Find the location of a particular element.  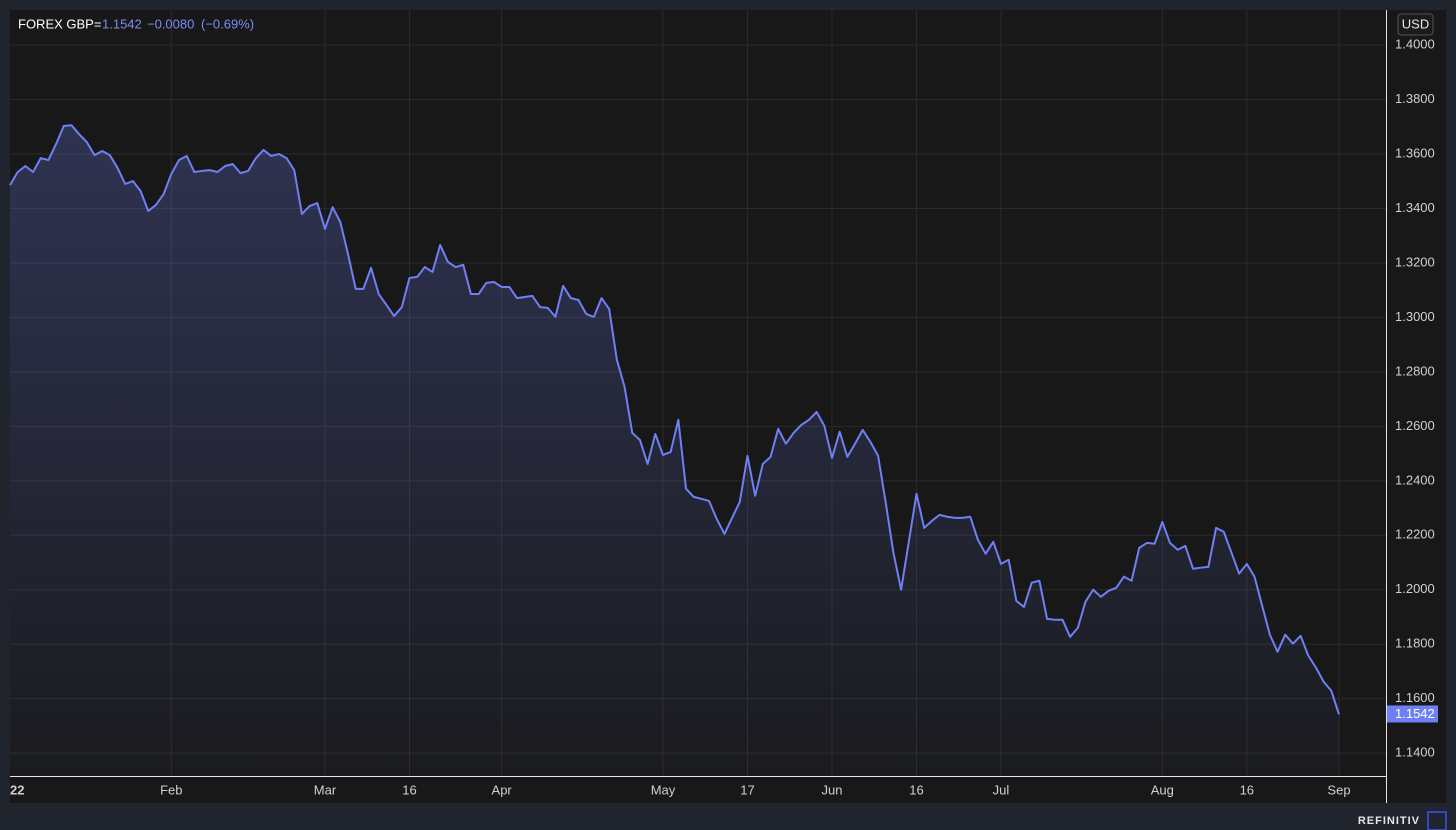

y-tick-label: 1.4000 is located at coordinates (1415, 44).